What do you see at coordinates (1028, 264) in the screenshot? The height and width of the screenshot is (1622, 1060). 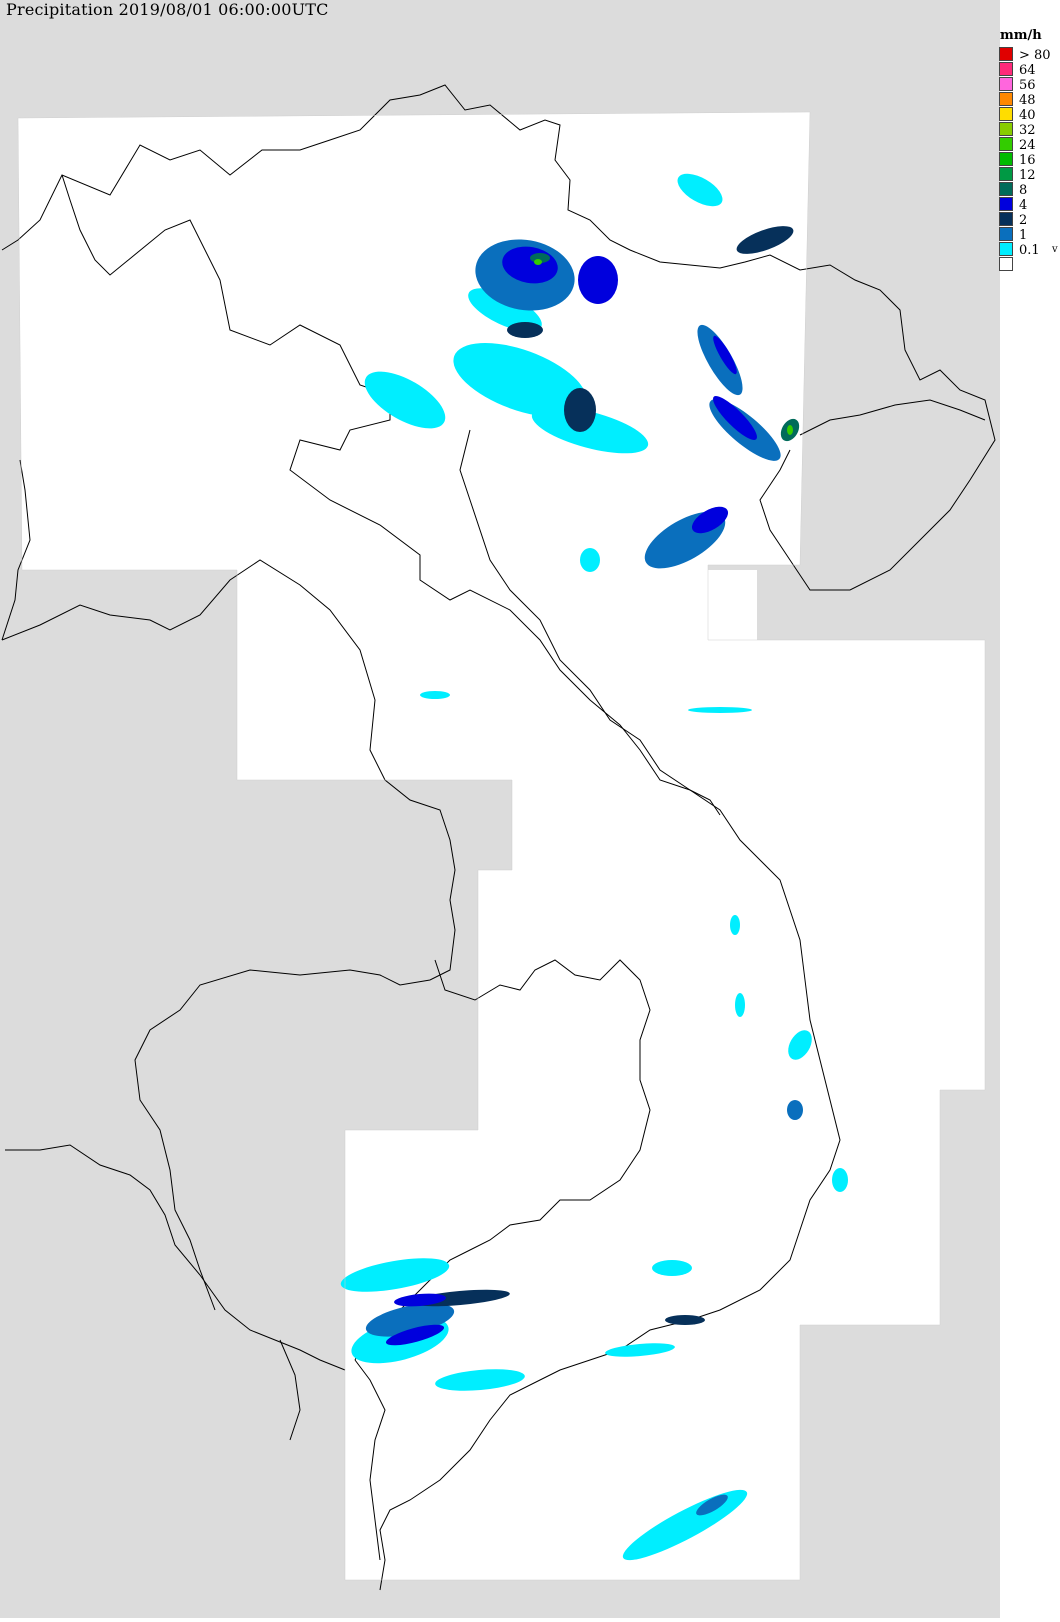 I see `legend-row` at bounding box center [1028, 264].